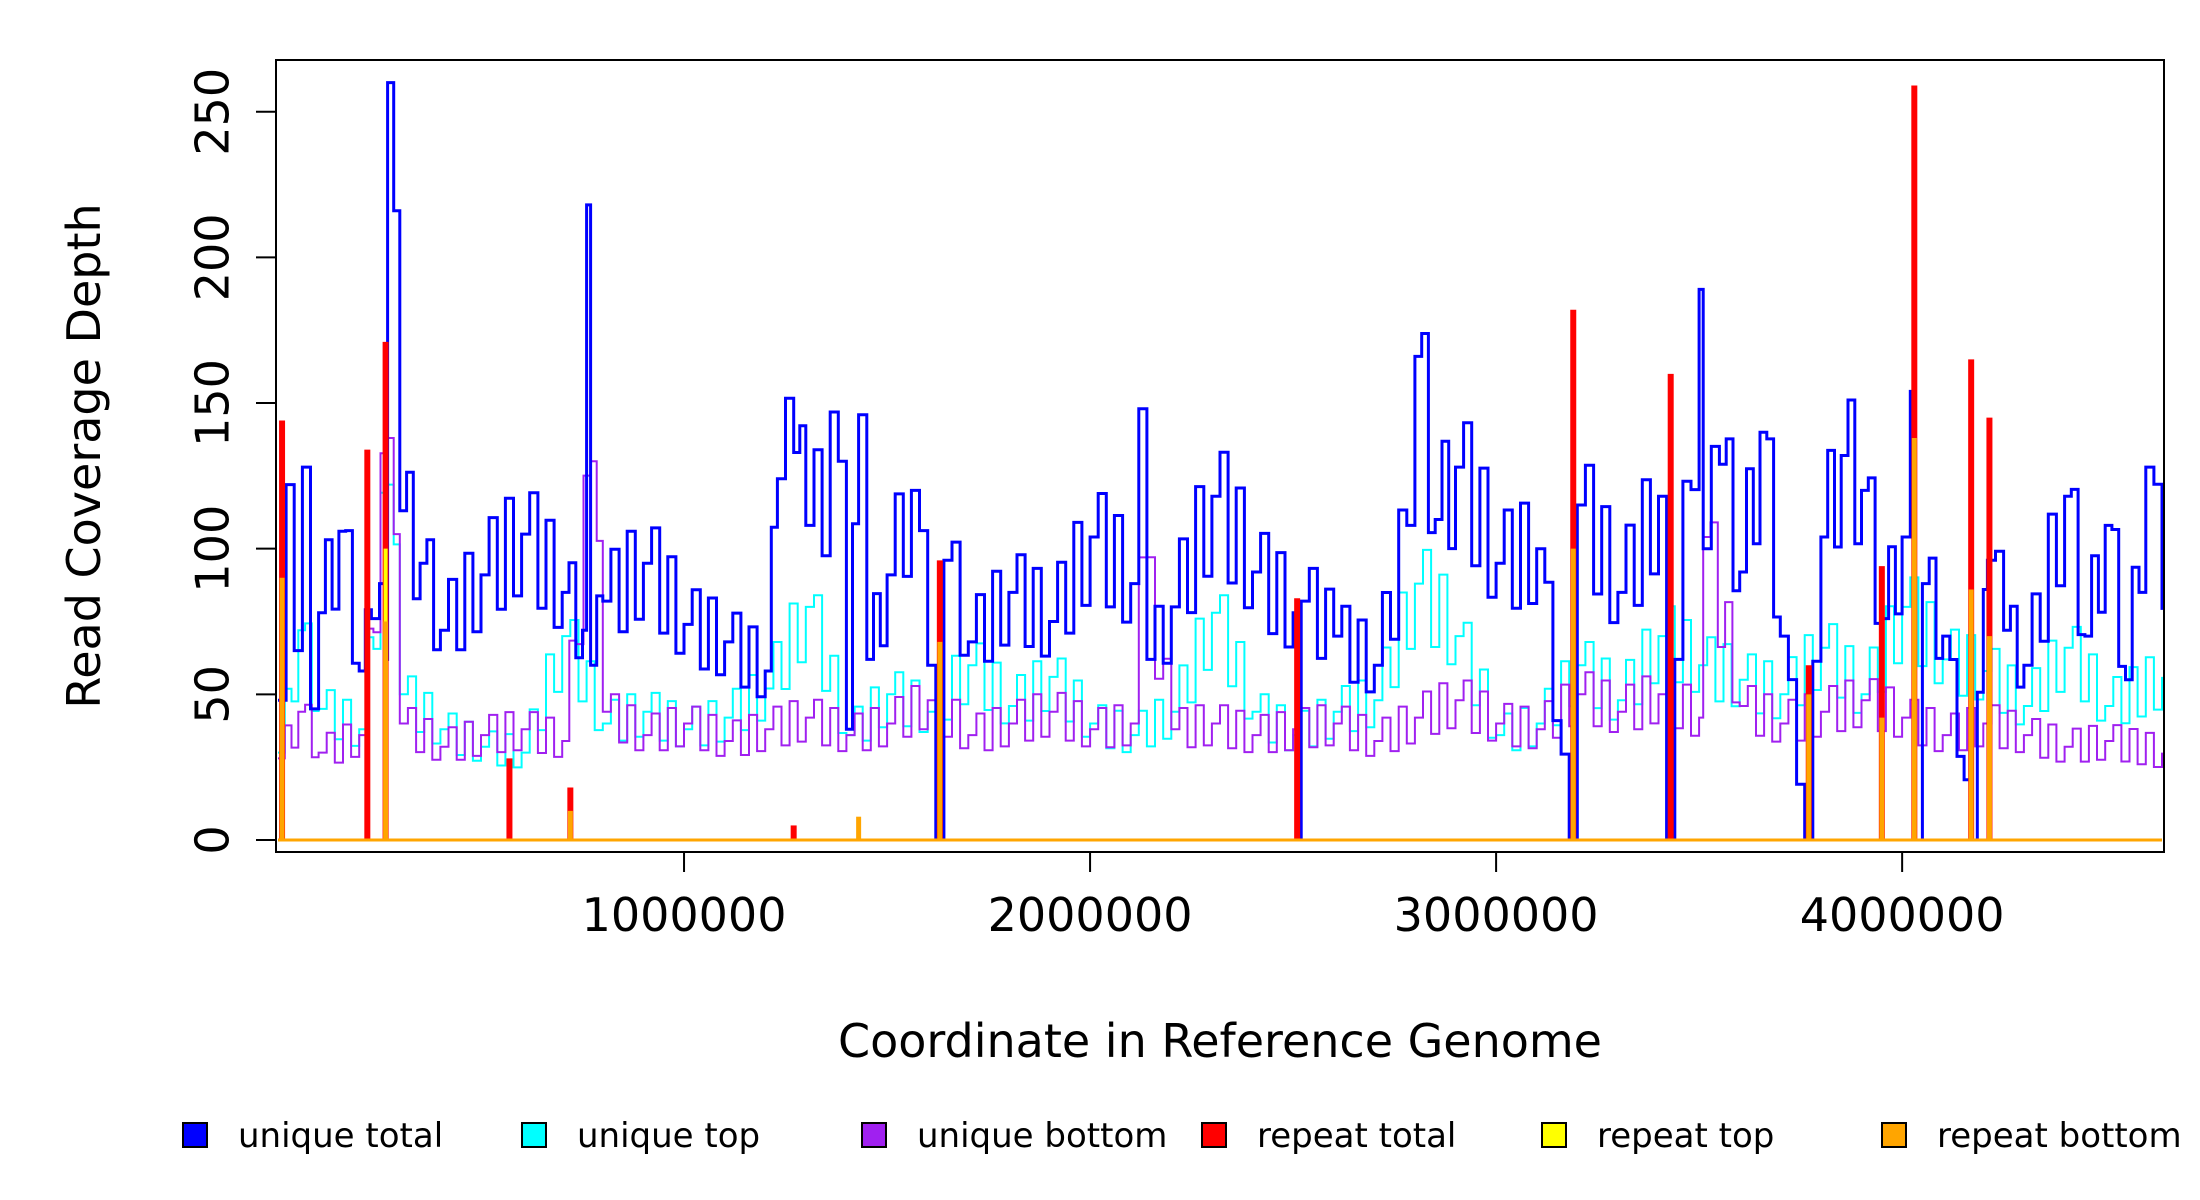 The image size is (2200, 1200). I want to click on x-tick-label: 1000000, so click(684, 915).